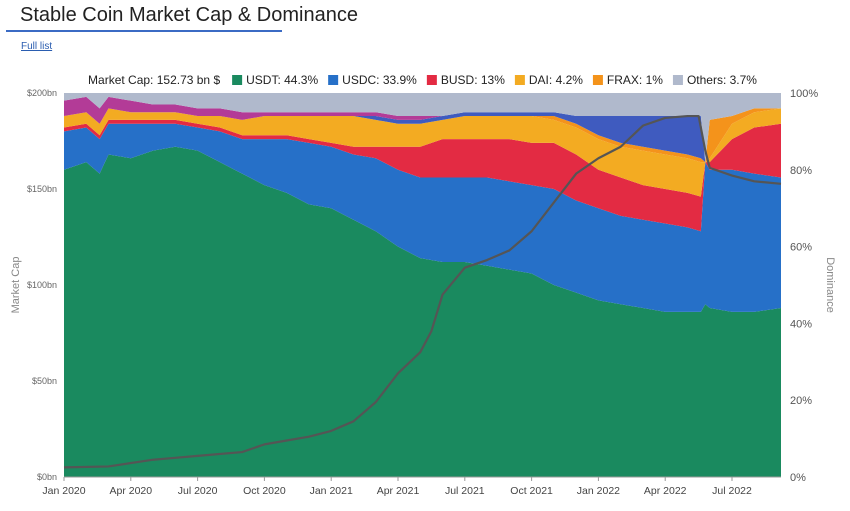 The image size is (850, 511). I want to click on y-axis-title-right: Dominance, so click(830, 285).